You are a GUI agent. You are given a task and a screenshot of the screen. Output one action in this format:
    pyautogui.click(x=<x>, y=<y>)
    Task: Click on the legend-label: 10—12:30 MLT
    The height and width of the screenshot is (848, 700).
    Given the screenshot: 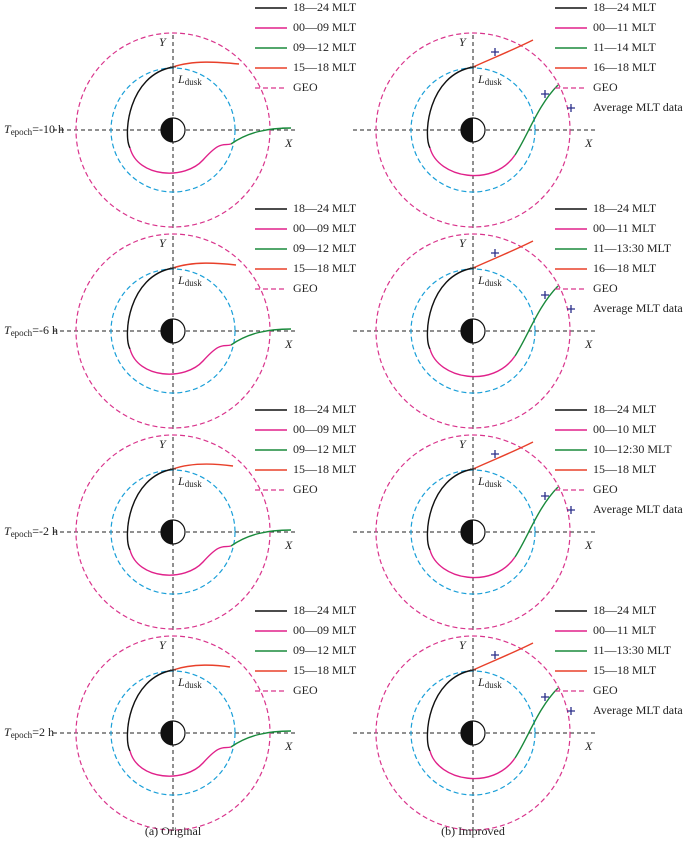 What is the action you would take?
    pyautogui.click(x=632, y=449)
    